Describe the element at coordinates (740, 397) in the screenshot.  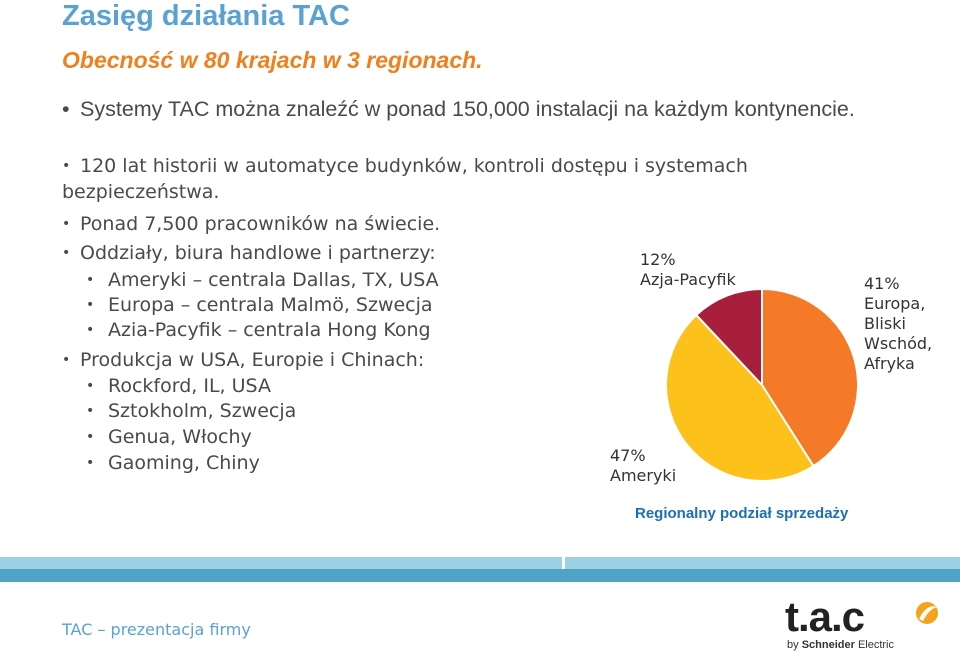
I see `pie-slice-americas` at that location.